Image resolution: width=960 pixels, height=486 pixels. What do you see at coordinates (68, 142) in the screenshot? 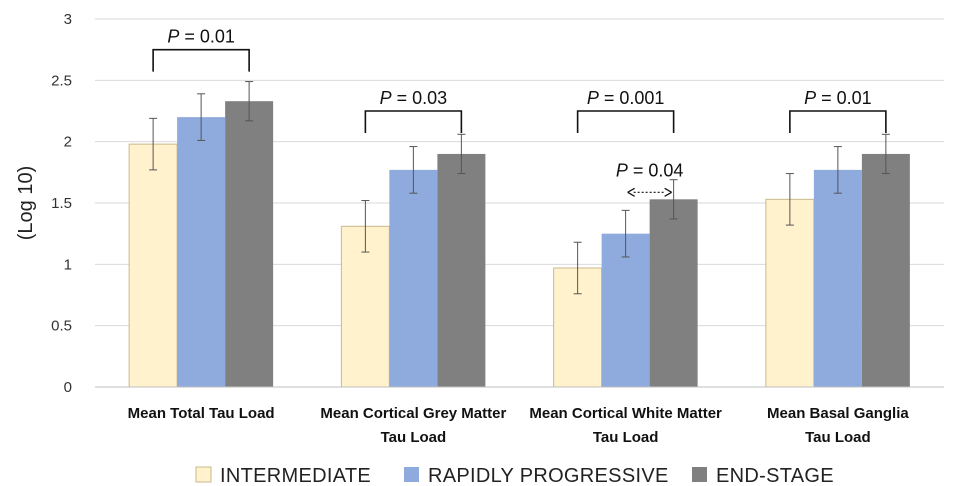
I see `y-tick-label: 2` at bounding box center [68, 142].